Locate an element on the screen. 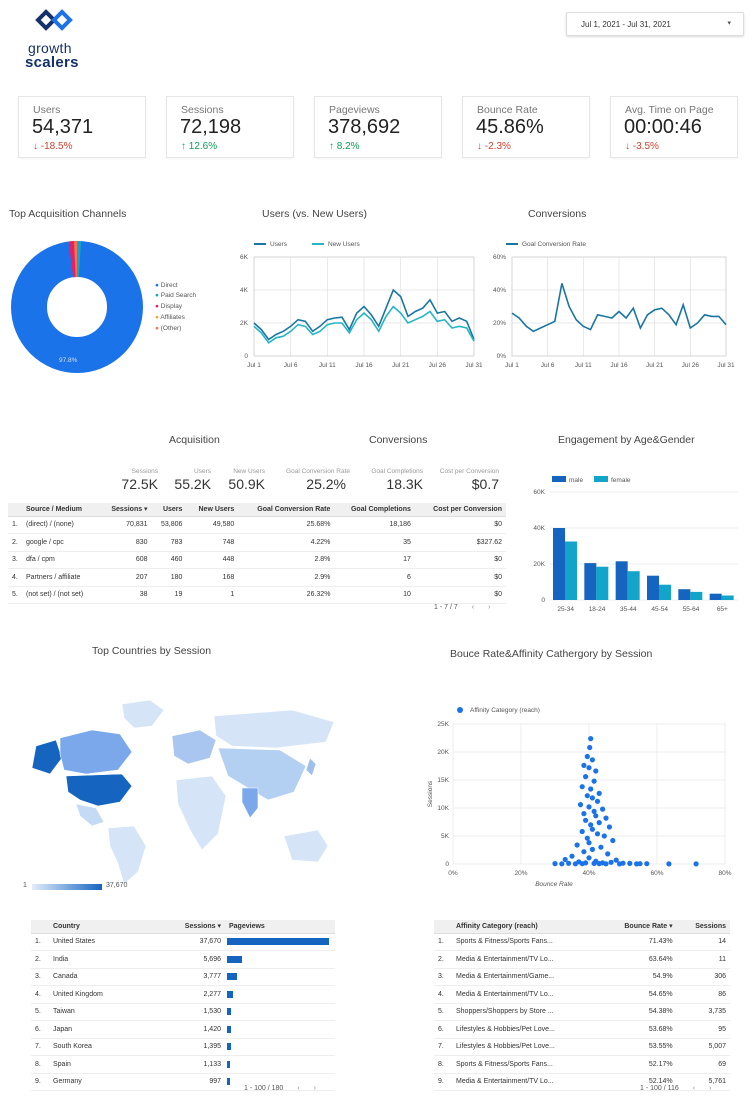  column-header: Goal Completions is located at coordinates (374, 510).